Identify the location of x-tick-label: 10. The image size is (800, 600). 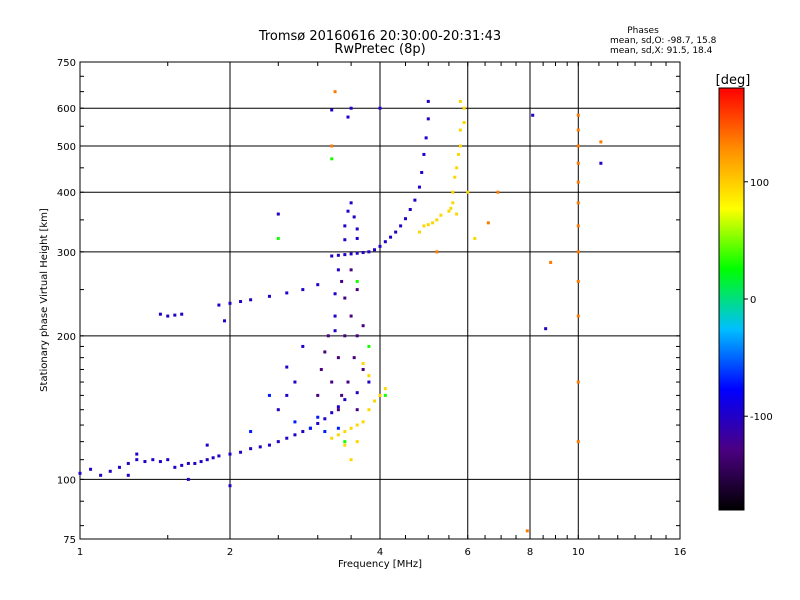
(578, 552).